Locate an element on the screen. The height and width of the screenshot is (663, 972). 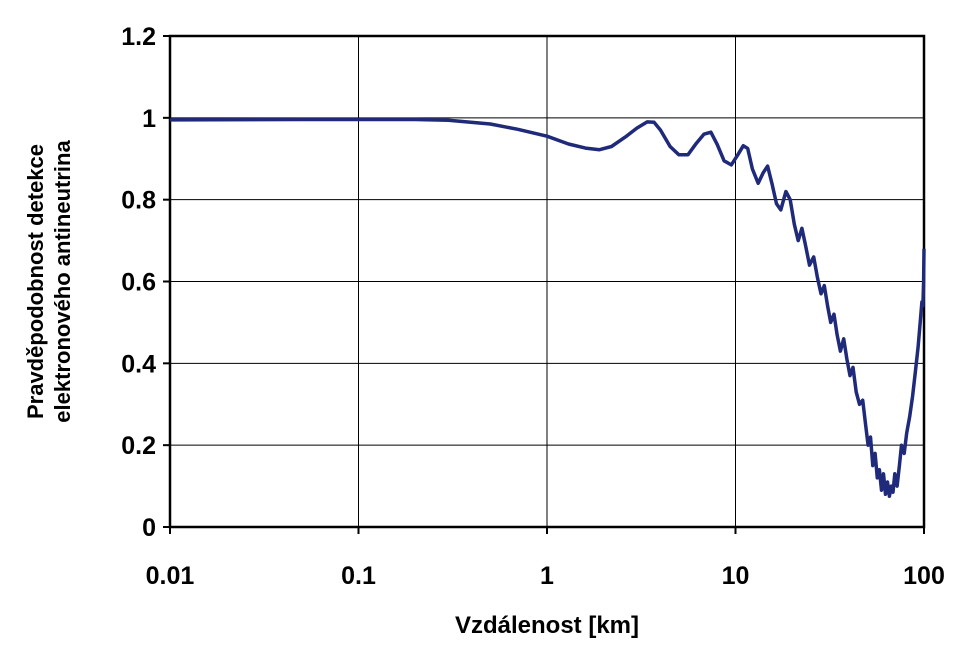
y-tick-label: 0.4 is located at coordinates (138, 364).